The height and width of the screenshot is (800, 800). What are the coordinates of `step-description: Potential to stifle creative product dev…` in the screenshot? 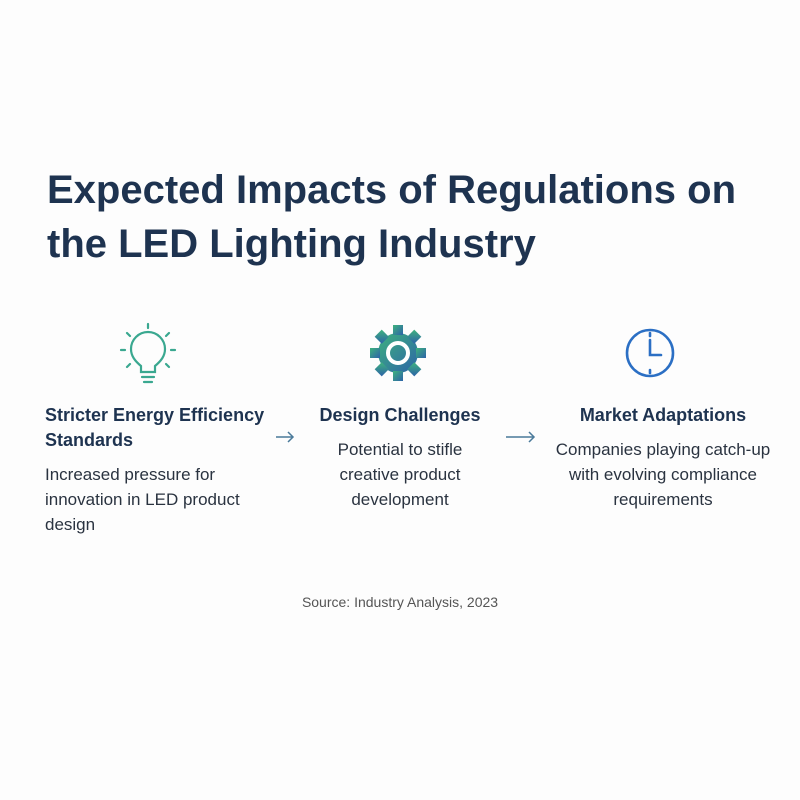 It's located at (400, 474).